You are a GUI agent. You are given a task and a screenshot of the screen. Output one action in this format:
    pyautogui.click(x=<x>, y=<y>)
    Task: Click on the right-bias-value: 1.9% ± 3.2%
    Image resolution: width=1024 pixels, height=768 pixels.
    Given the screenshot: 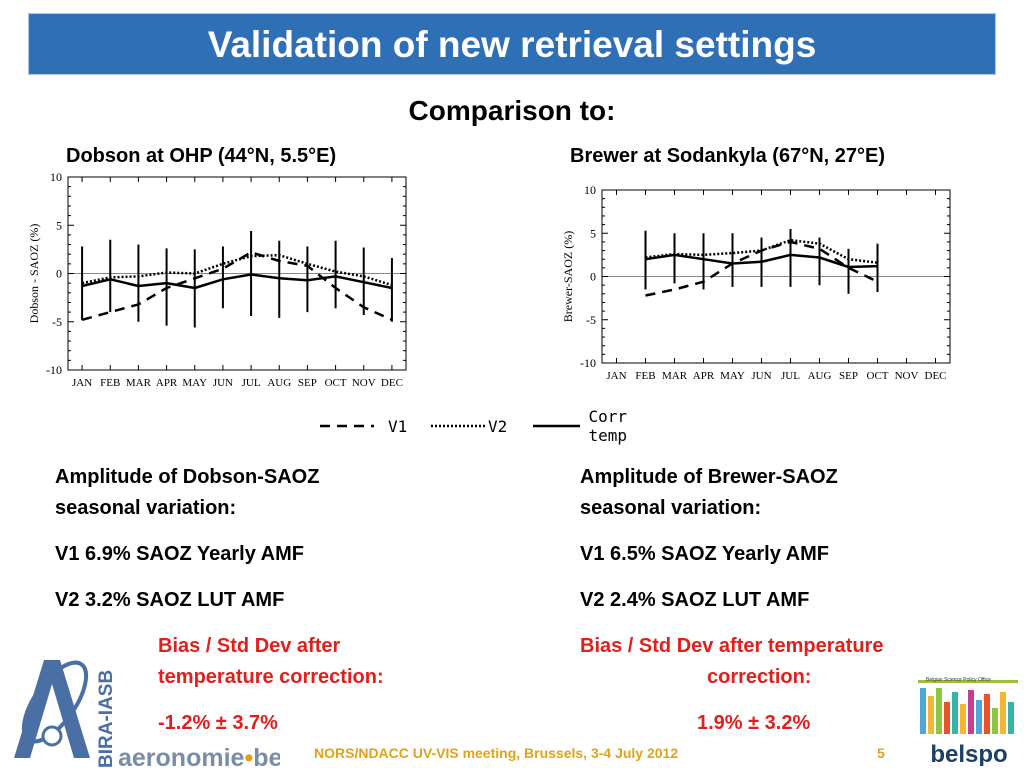 What is the action you would take?
    pyautogui.click(x=754, y=723)
    